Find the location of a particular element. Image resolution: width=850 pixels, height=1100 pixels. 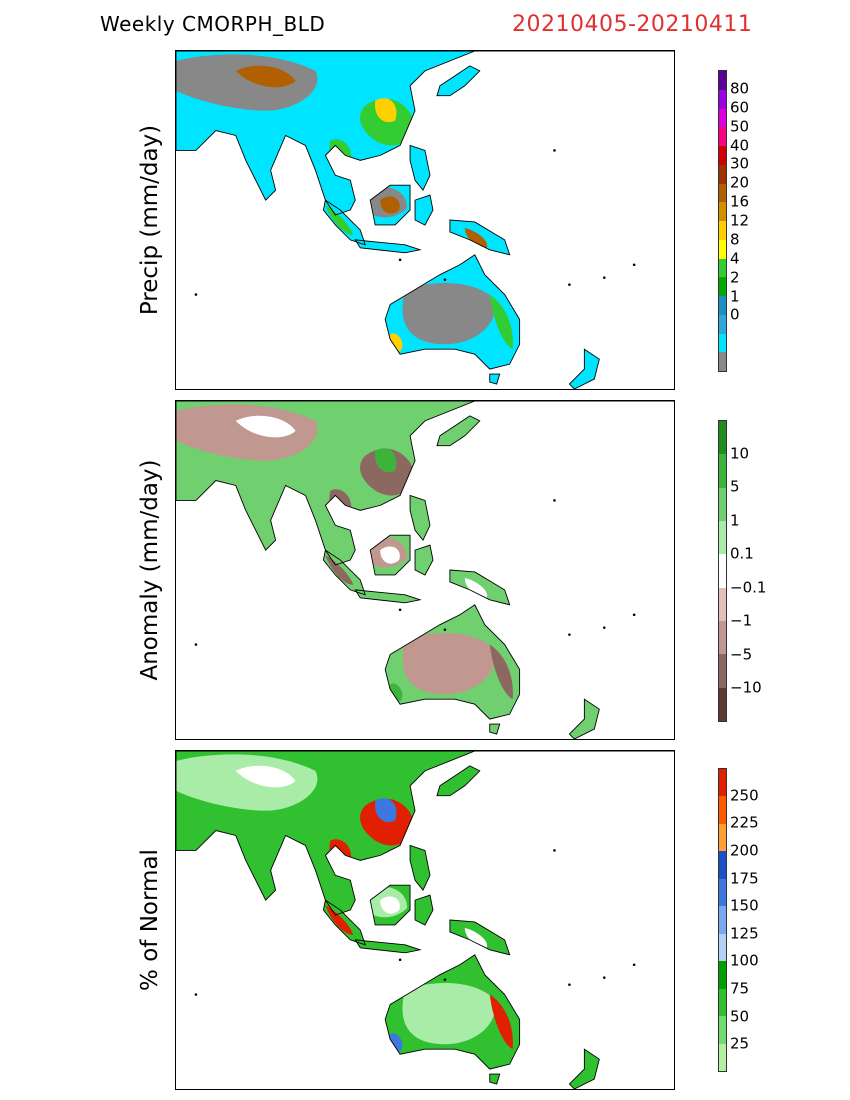

colorbar-tick-label: 200 is located at coordinates (744, 850).